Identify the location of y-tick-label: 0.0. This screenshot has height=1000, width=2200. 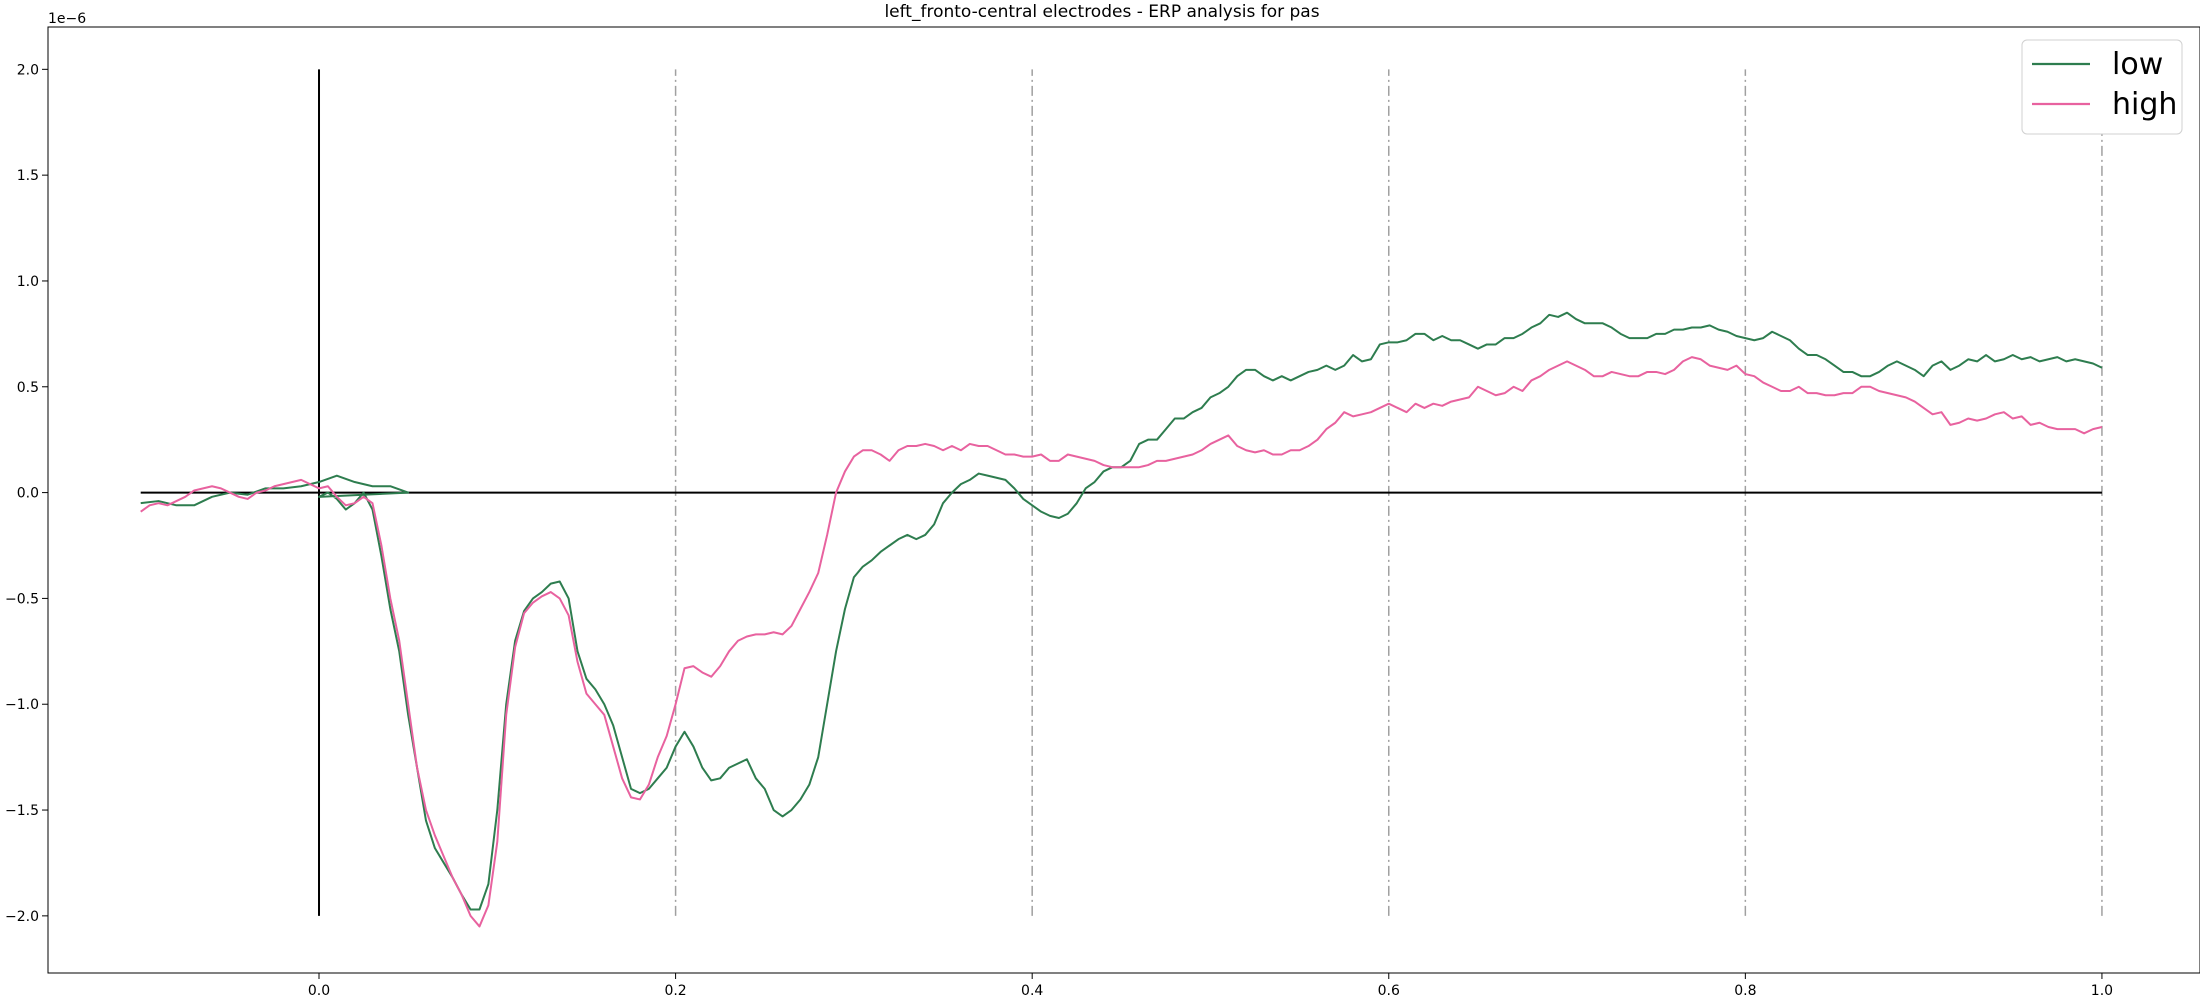
(28, 494).